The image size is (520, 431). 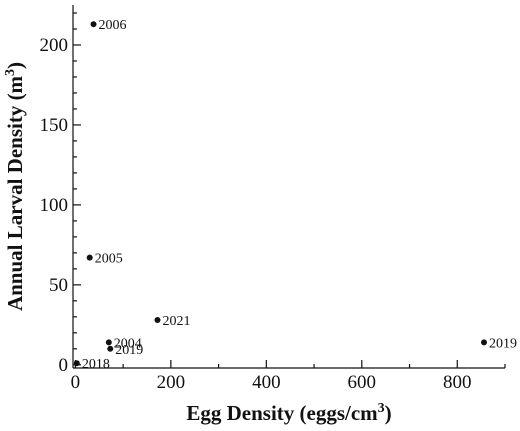 I want to click on point-label: 2005, so click(x=109, y=259).